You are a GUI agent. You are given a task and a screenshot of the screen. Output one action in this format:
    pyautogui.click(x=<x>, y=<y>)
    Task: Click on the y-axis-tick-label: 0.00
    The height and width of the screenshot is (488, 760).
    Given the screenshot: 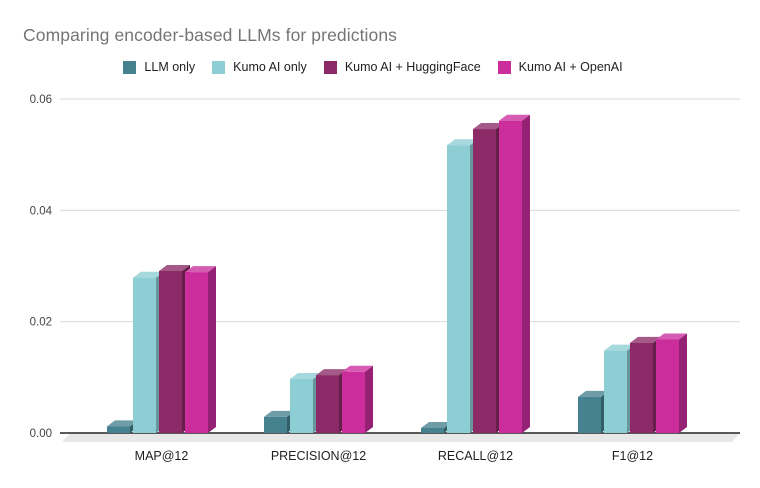 What is the action you would take?
    pyautogui.click(x=41, y=434)
    